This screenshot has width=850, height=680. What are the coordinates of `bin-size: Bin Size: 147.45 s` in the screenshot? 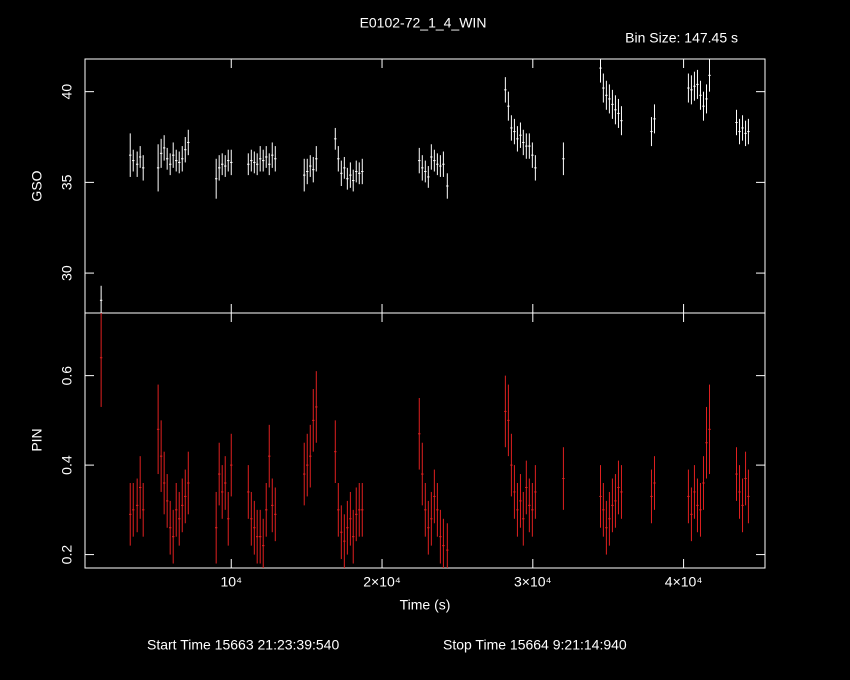 It's located at (681, 38).